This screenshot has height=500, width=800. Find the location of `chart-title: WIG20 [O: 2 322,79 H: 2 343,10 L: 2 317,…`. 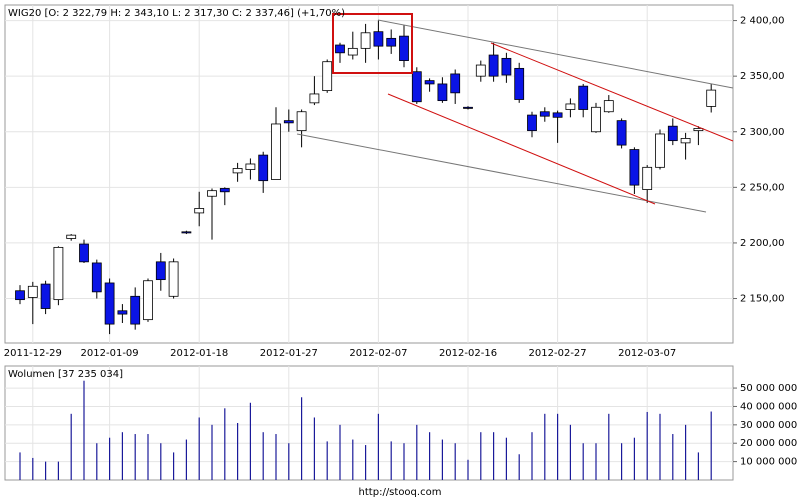

chart-title: WIG20 [O: 2 322,79 H: 2 343,10 L: 2 317,… is located at coordinates (176, 13).